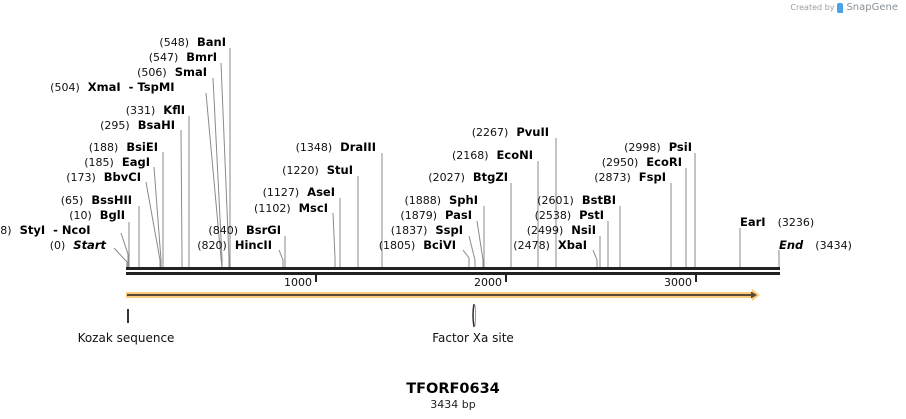 The width and height of the screenshot is (906, 419). Describe the element at coordinates (427, 230) in the screenshot. I see `site-sspI: (1837) SspI` at that location.